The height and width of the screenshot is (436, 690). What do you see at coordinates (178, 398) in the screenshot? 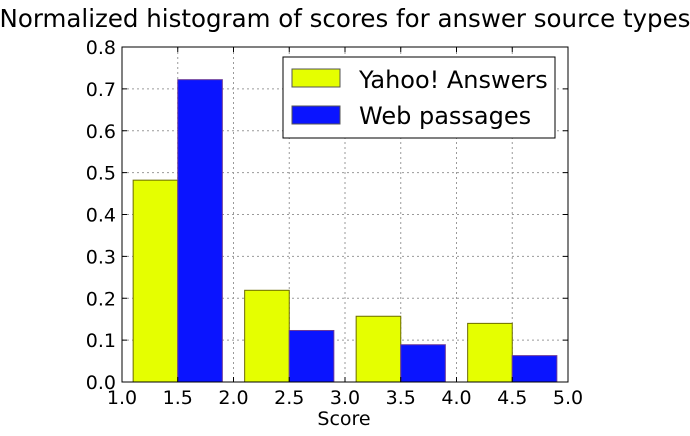
I see `x-tick-label: 1.5` at bounding box center [178, 398].